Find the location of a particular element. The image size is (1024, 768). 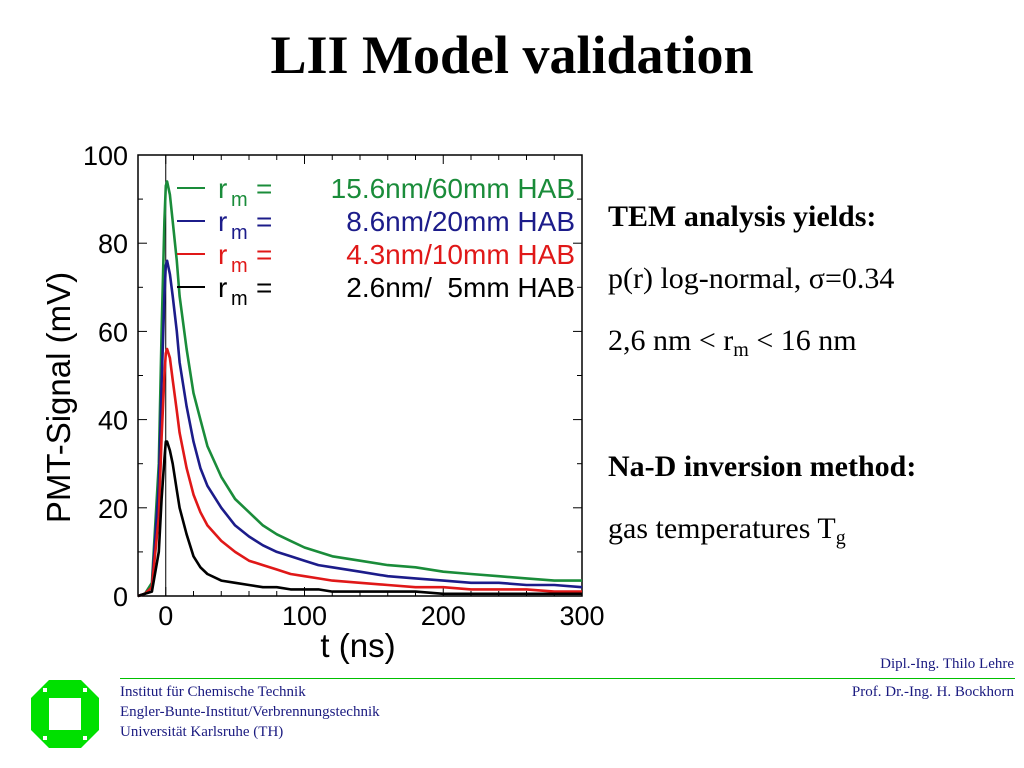

tem-heading: TEM analysis yields: is located at coordinates (742, 216).